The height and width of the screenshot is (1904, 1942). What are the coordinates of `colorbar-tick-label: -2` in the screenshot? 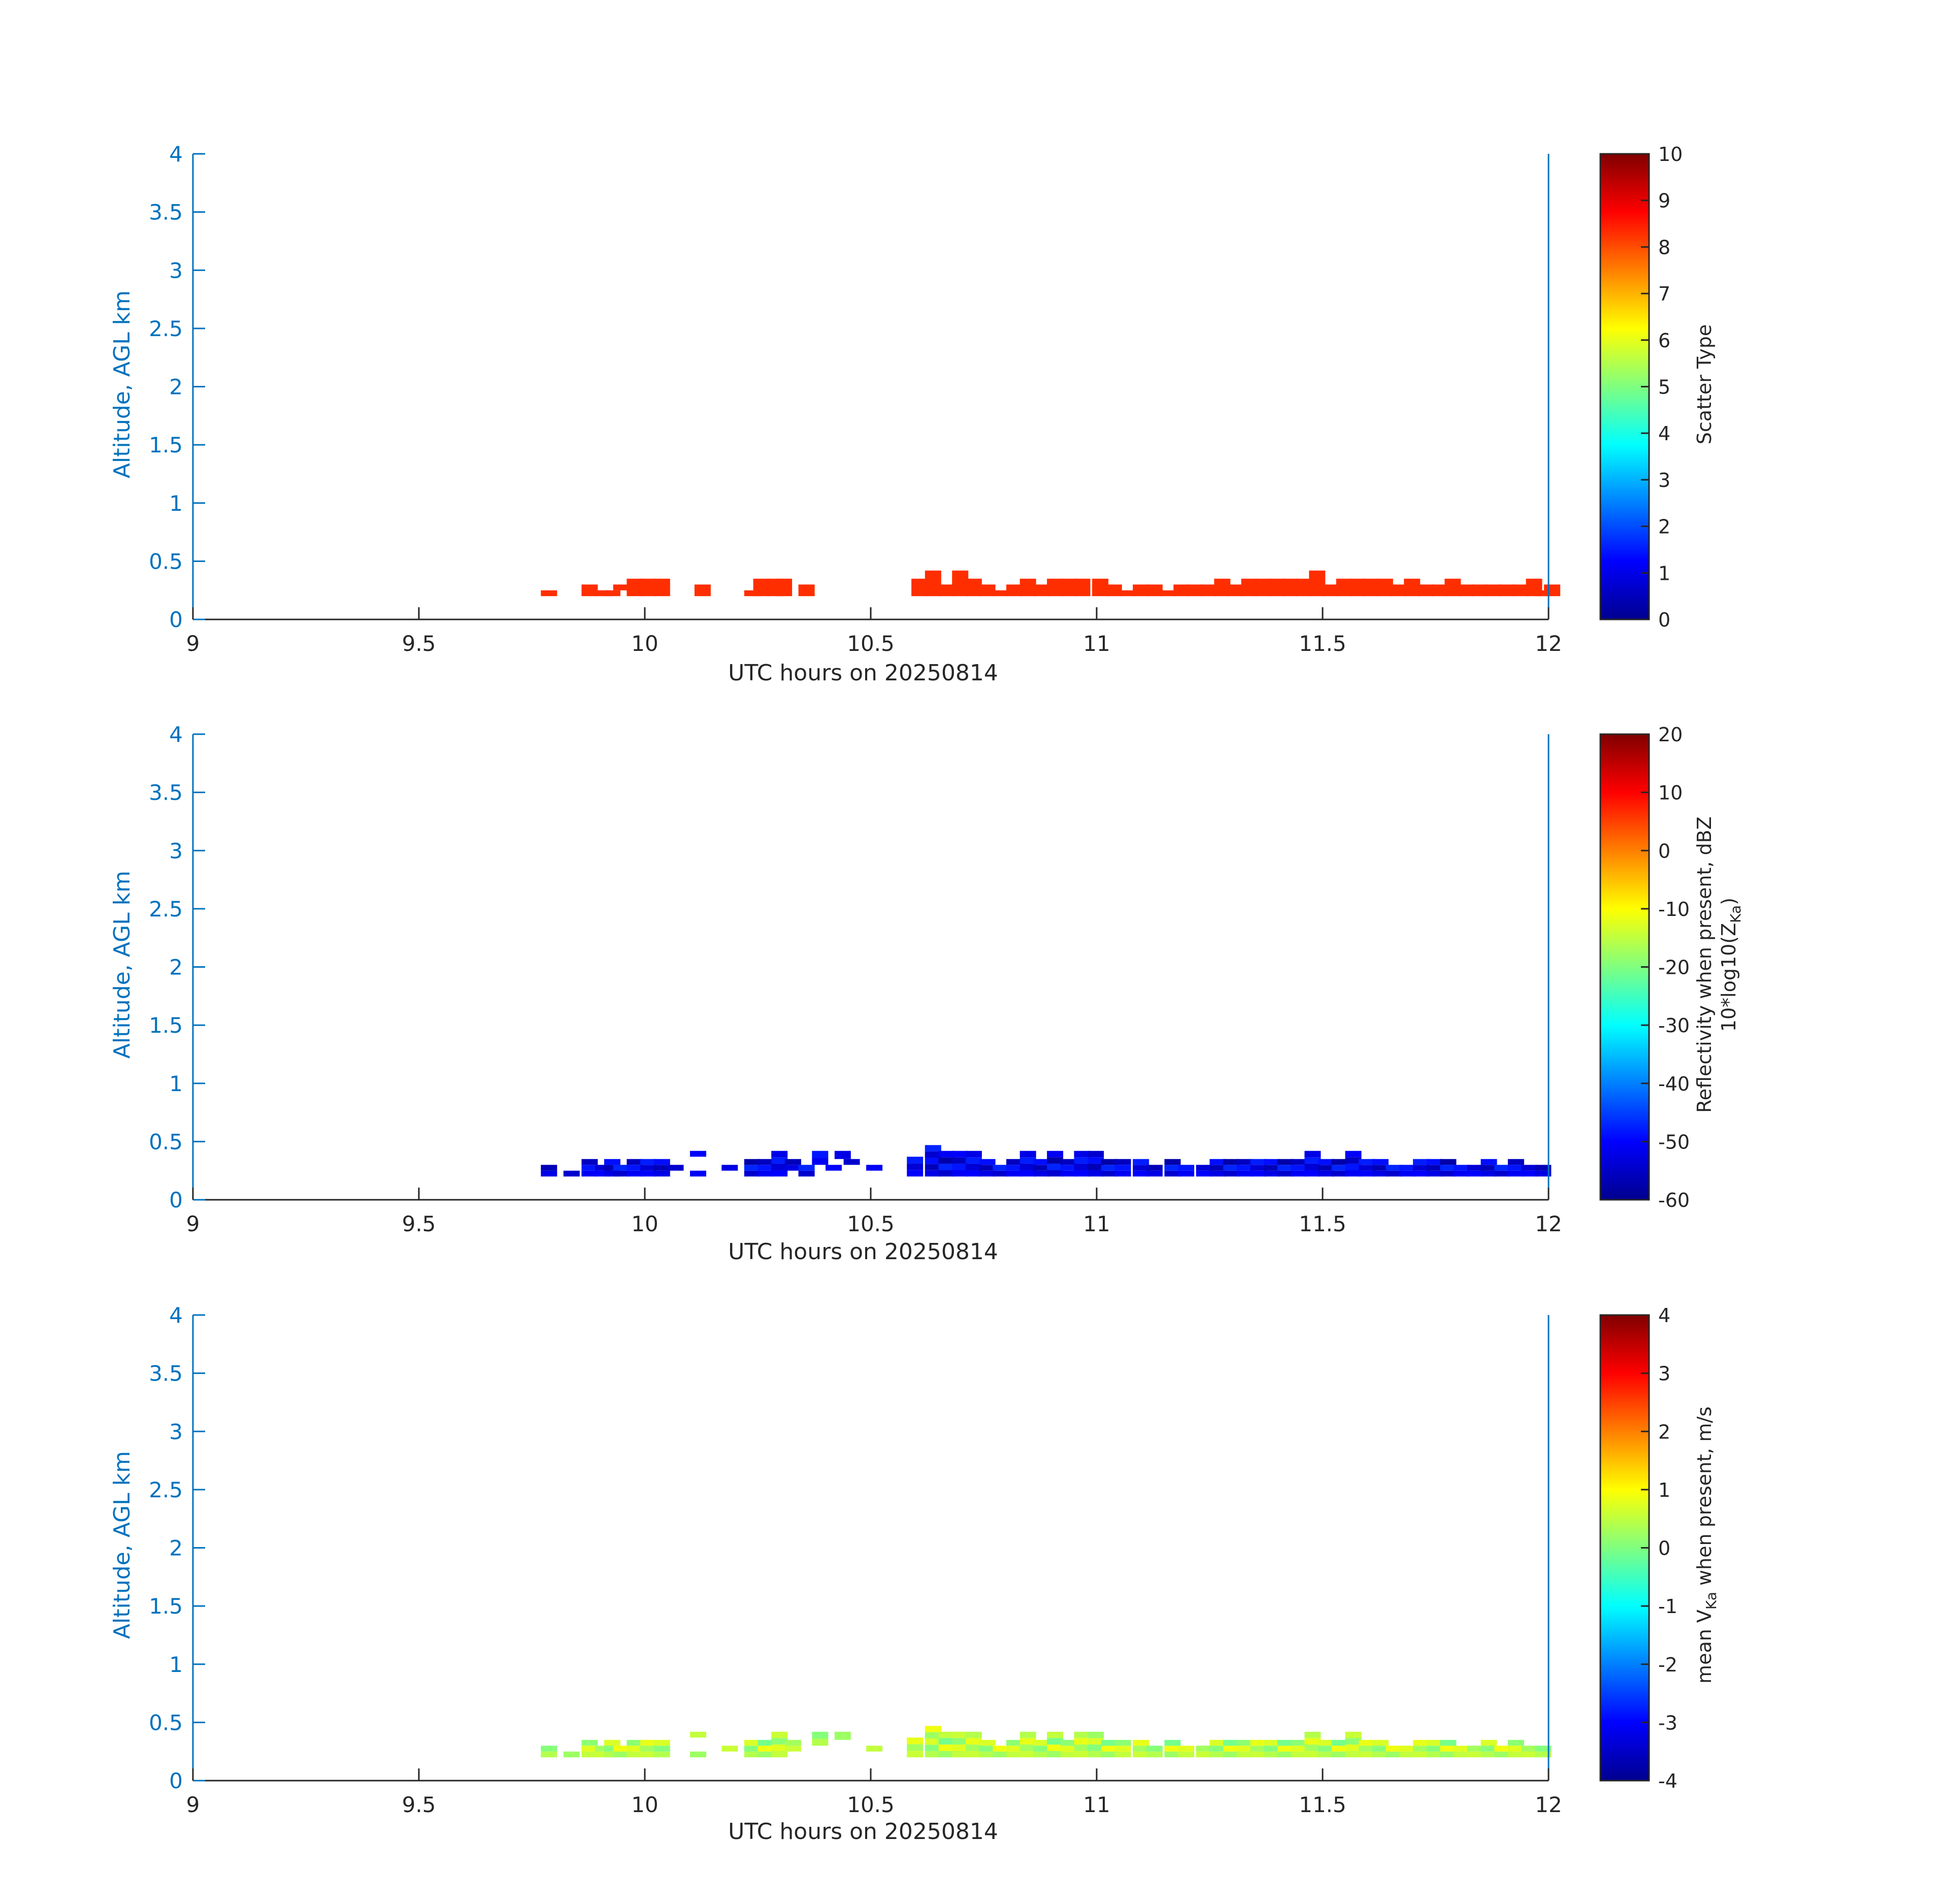 It's located at (1667, 1665).